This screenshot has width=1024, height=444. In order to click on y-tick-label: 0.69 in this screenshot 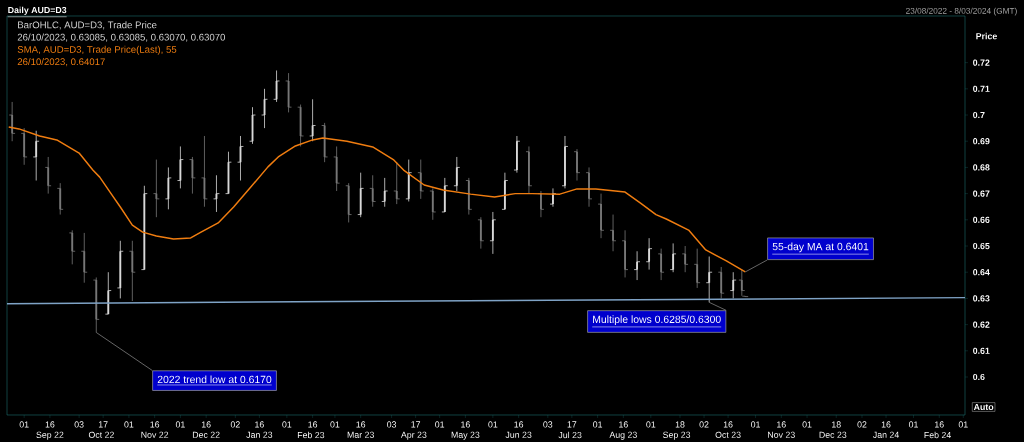, I will do `click(981, 141)`.